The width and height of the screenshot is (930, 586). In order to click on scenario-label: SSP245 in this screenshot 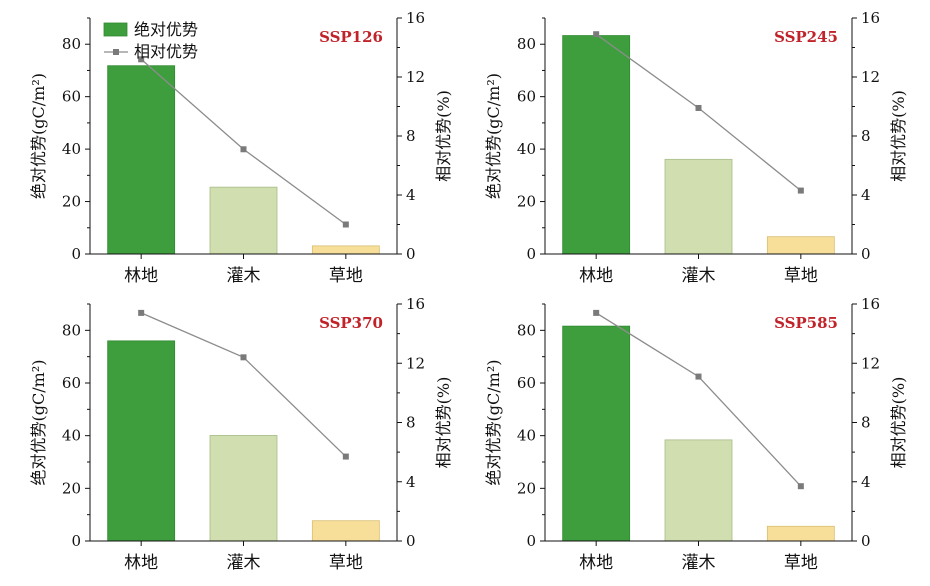, I will do `click(806, 37)`.